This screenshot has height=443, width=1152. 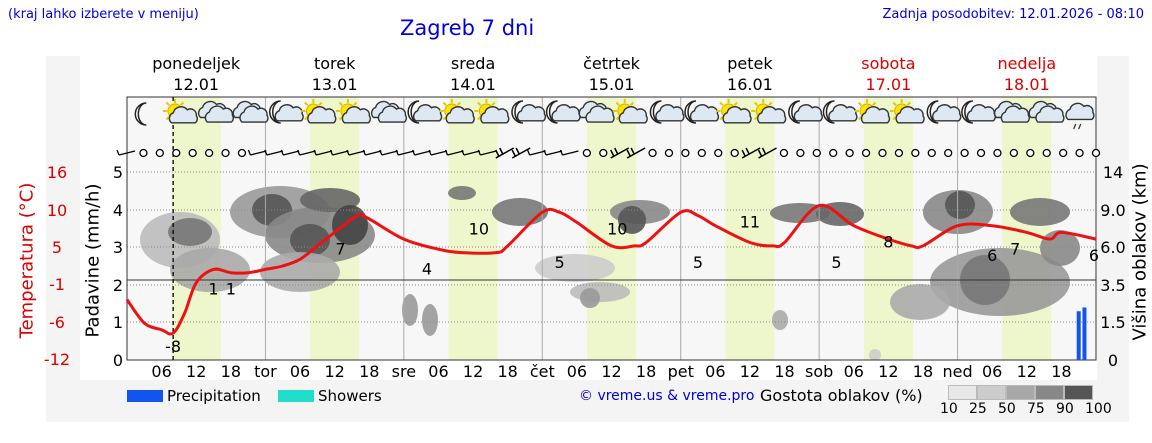 What do you see at coordinates (1098, 409) in the screenshot?
I see `cloud-density-tick: 100` at bounding box center [1098, 409].